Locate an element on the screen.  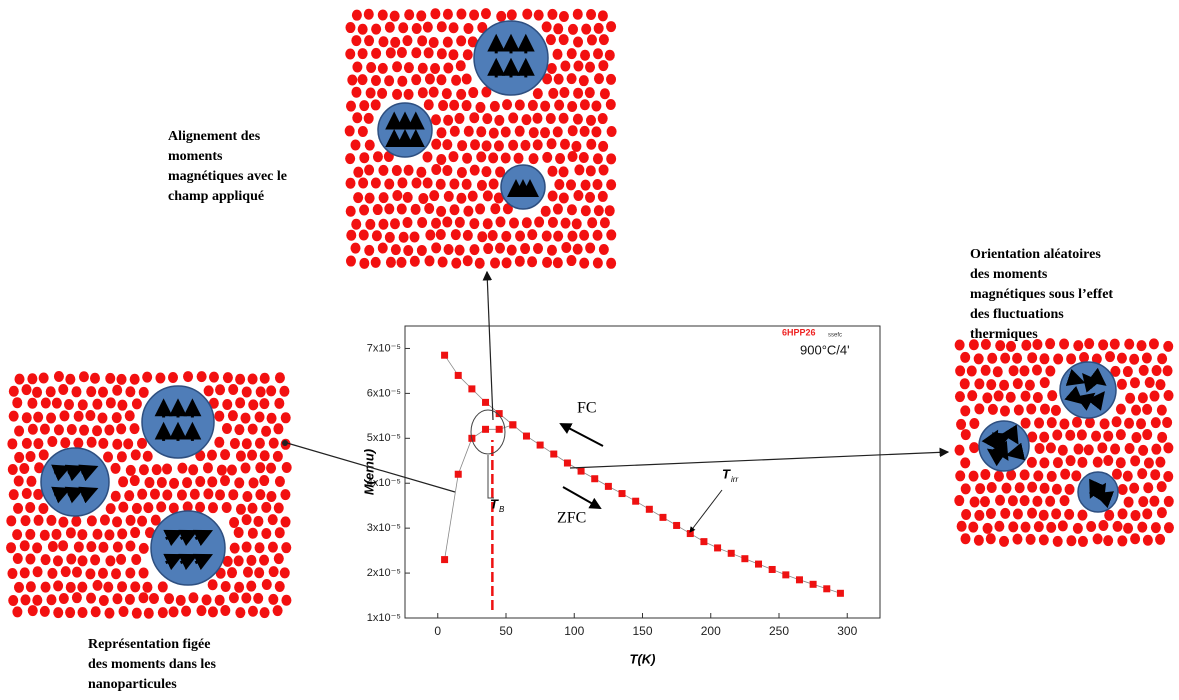
caption-line: des moments is located at coordinates (1009, 274).